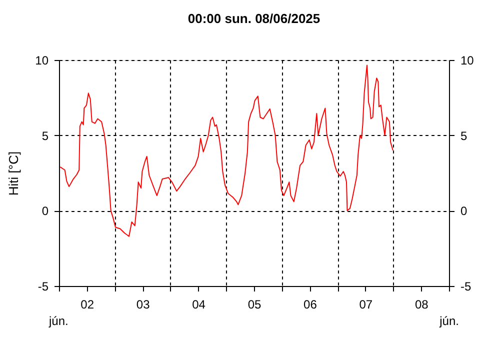 The width and height of the screenshot is (480, 360). What do you see at coordinates (254, 18) in the screenshot?
I see `chart-title: 00:00 sun. 08/06/2025` at bounding box center [254, 18].